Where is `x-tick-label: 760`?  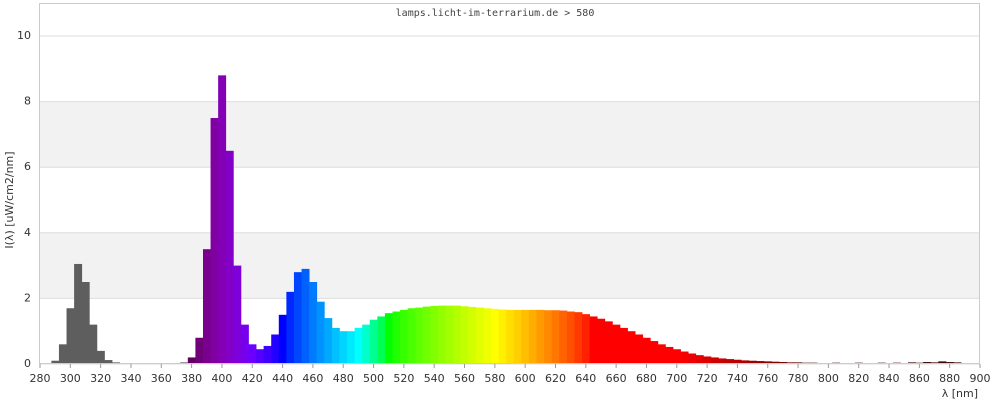
x-tick-label: 760 is located at coordinates (767, 378).